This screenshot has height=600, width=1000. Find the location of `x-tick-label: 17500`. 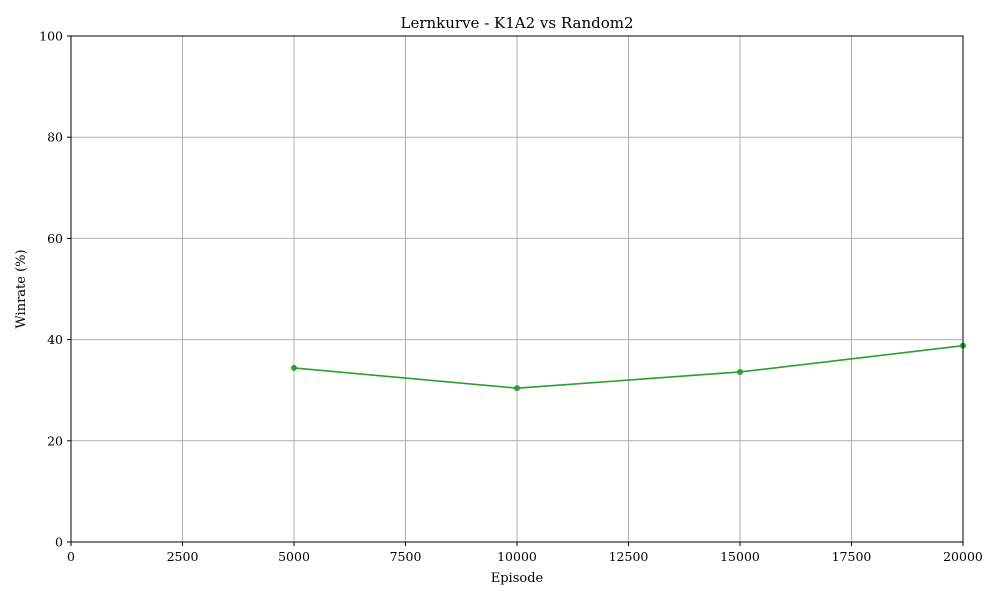

x-tick-label: 17500 is located at coordinates (852, 556).